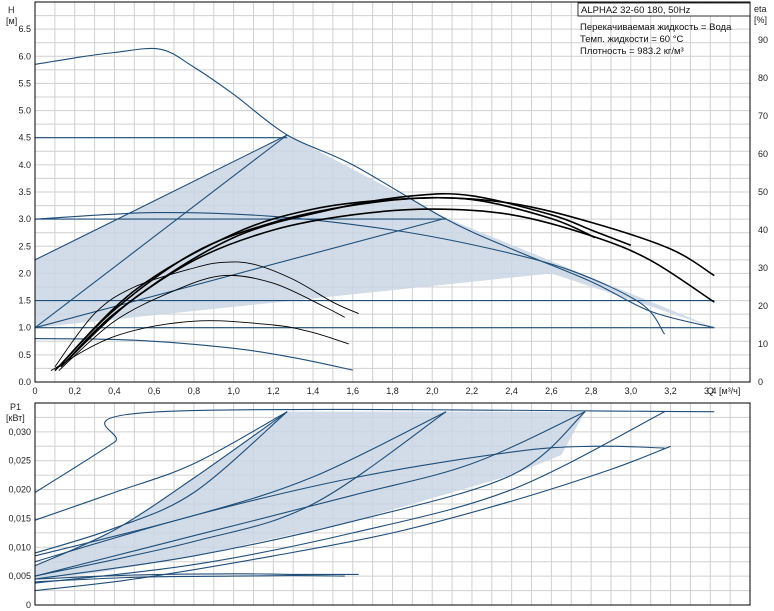 Image resolution: width=774 pixels, height=611 pixels. Describe the element at coordinates (194, 391) in the screenshot. I see `x-tick-label: 0,8` at that location.